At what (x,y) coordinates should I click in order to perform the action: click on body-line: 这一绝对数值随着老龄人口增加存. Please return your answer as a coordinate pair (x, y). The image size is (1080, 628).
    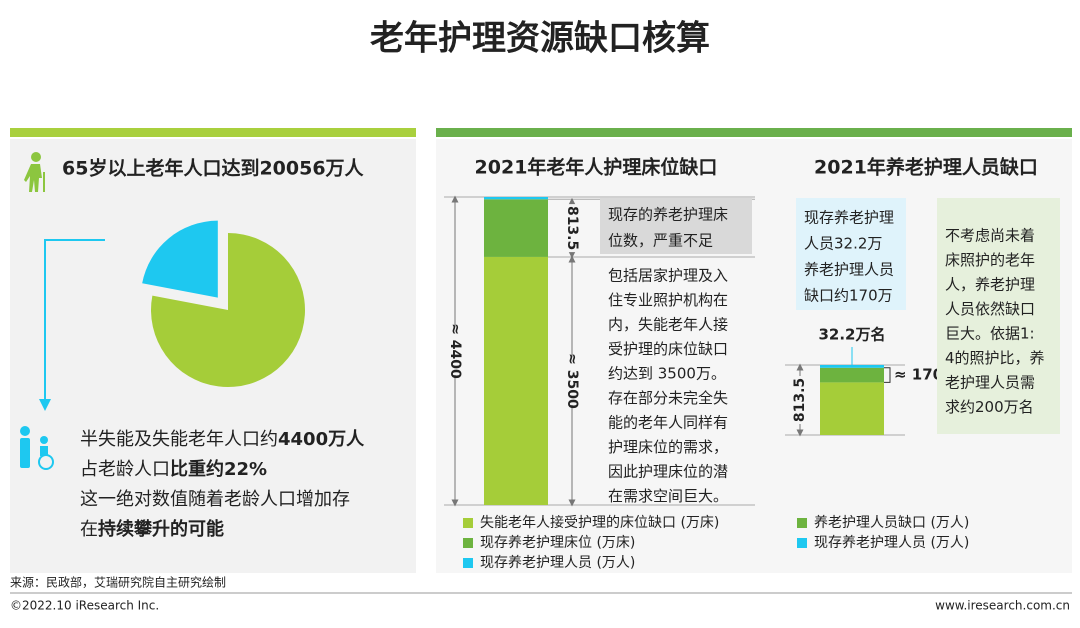
    Looking at the image, I should click on (215, 499).